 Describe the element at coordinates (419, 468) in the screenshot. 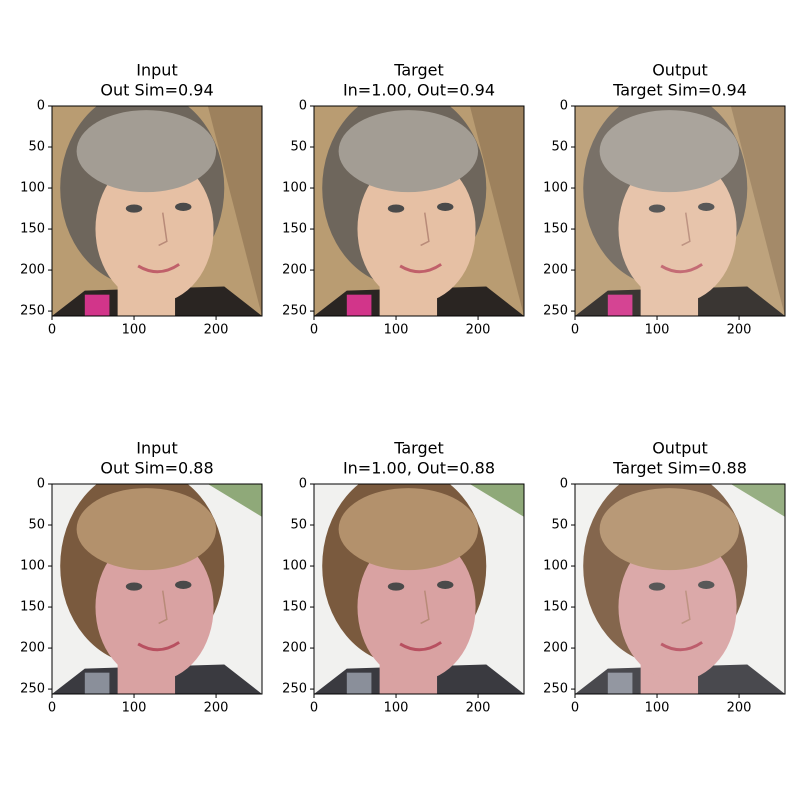

I see `panel-subtitle: In=1.00, Out=0.88` at that location.